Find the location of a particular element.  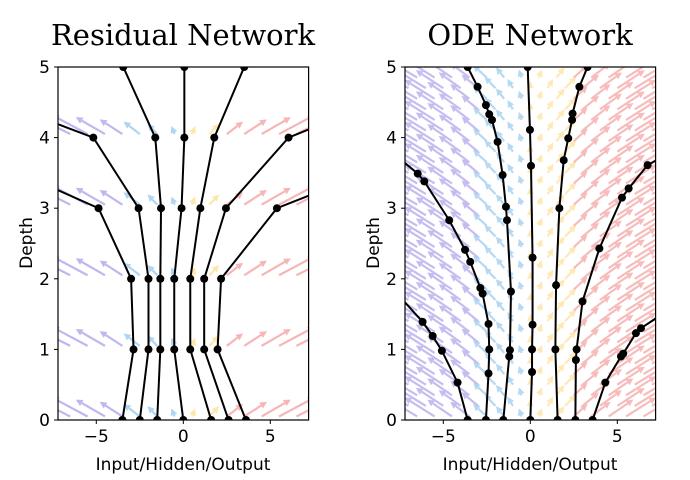

trajectory is located at coordinates (571, 243).